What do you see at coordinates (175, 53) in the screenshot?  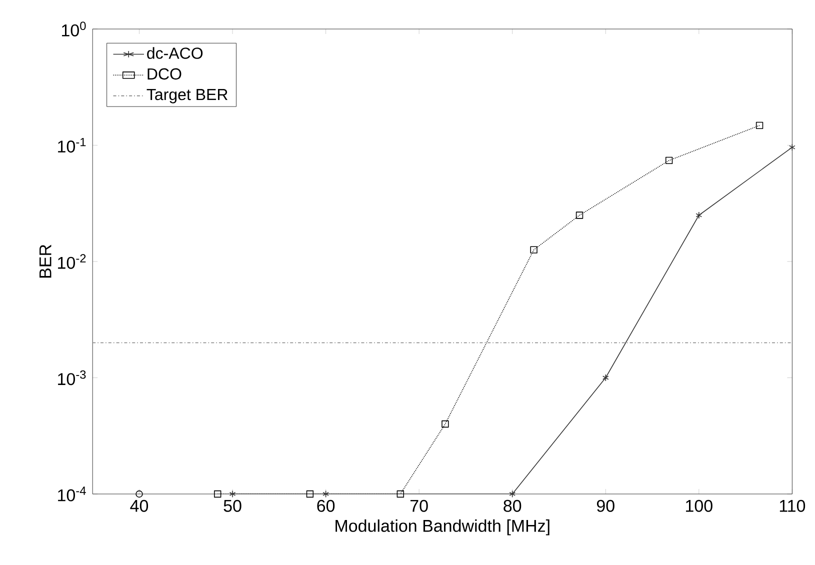 I see `legend-label: dc-ACO` at bounding box center [175, 53].